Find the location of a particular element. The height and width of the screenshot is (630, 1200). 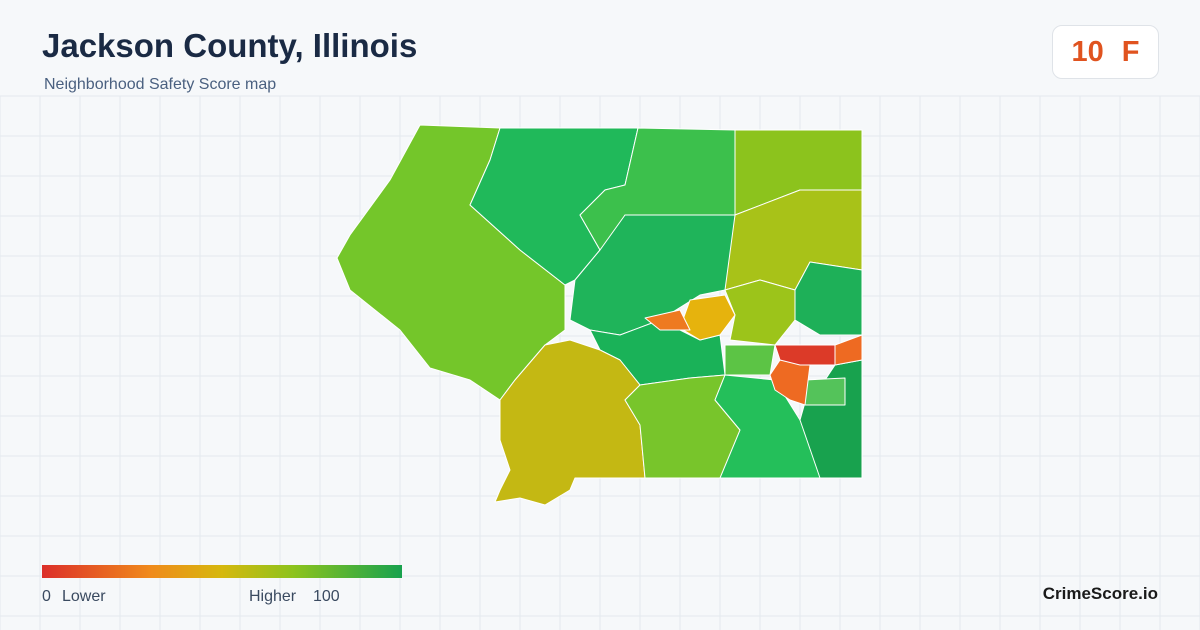

legend-min: 0 is located at coordinates (46, 596).